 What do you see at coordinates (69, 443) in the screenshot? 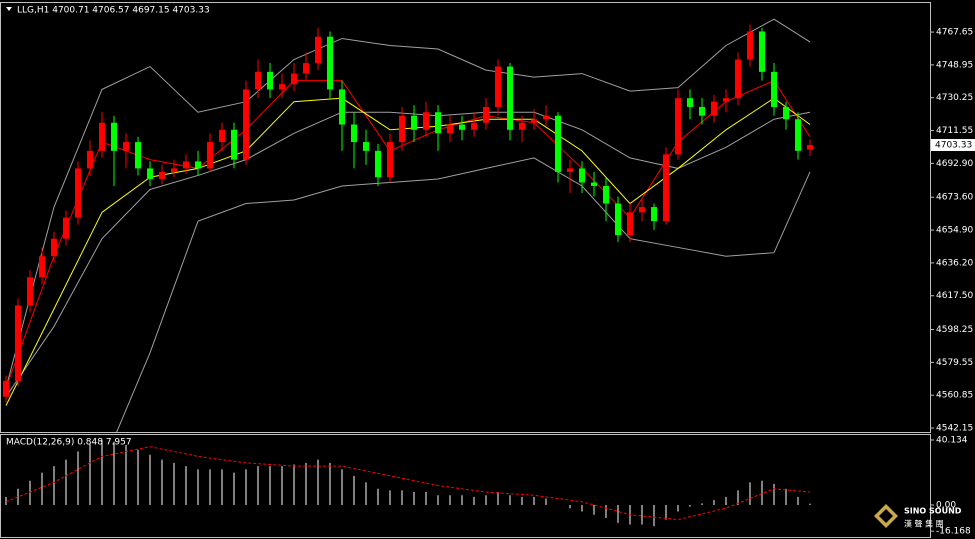
I see `macd-header: MACD(12,26,9) 0.848 7.957` at bounding box center [69, 443].